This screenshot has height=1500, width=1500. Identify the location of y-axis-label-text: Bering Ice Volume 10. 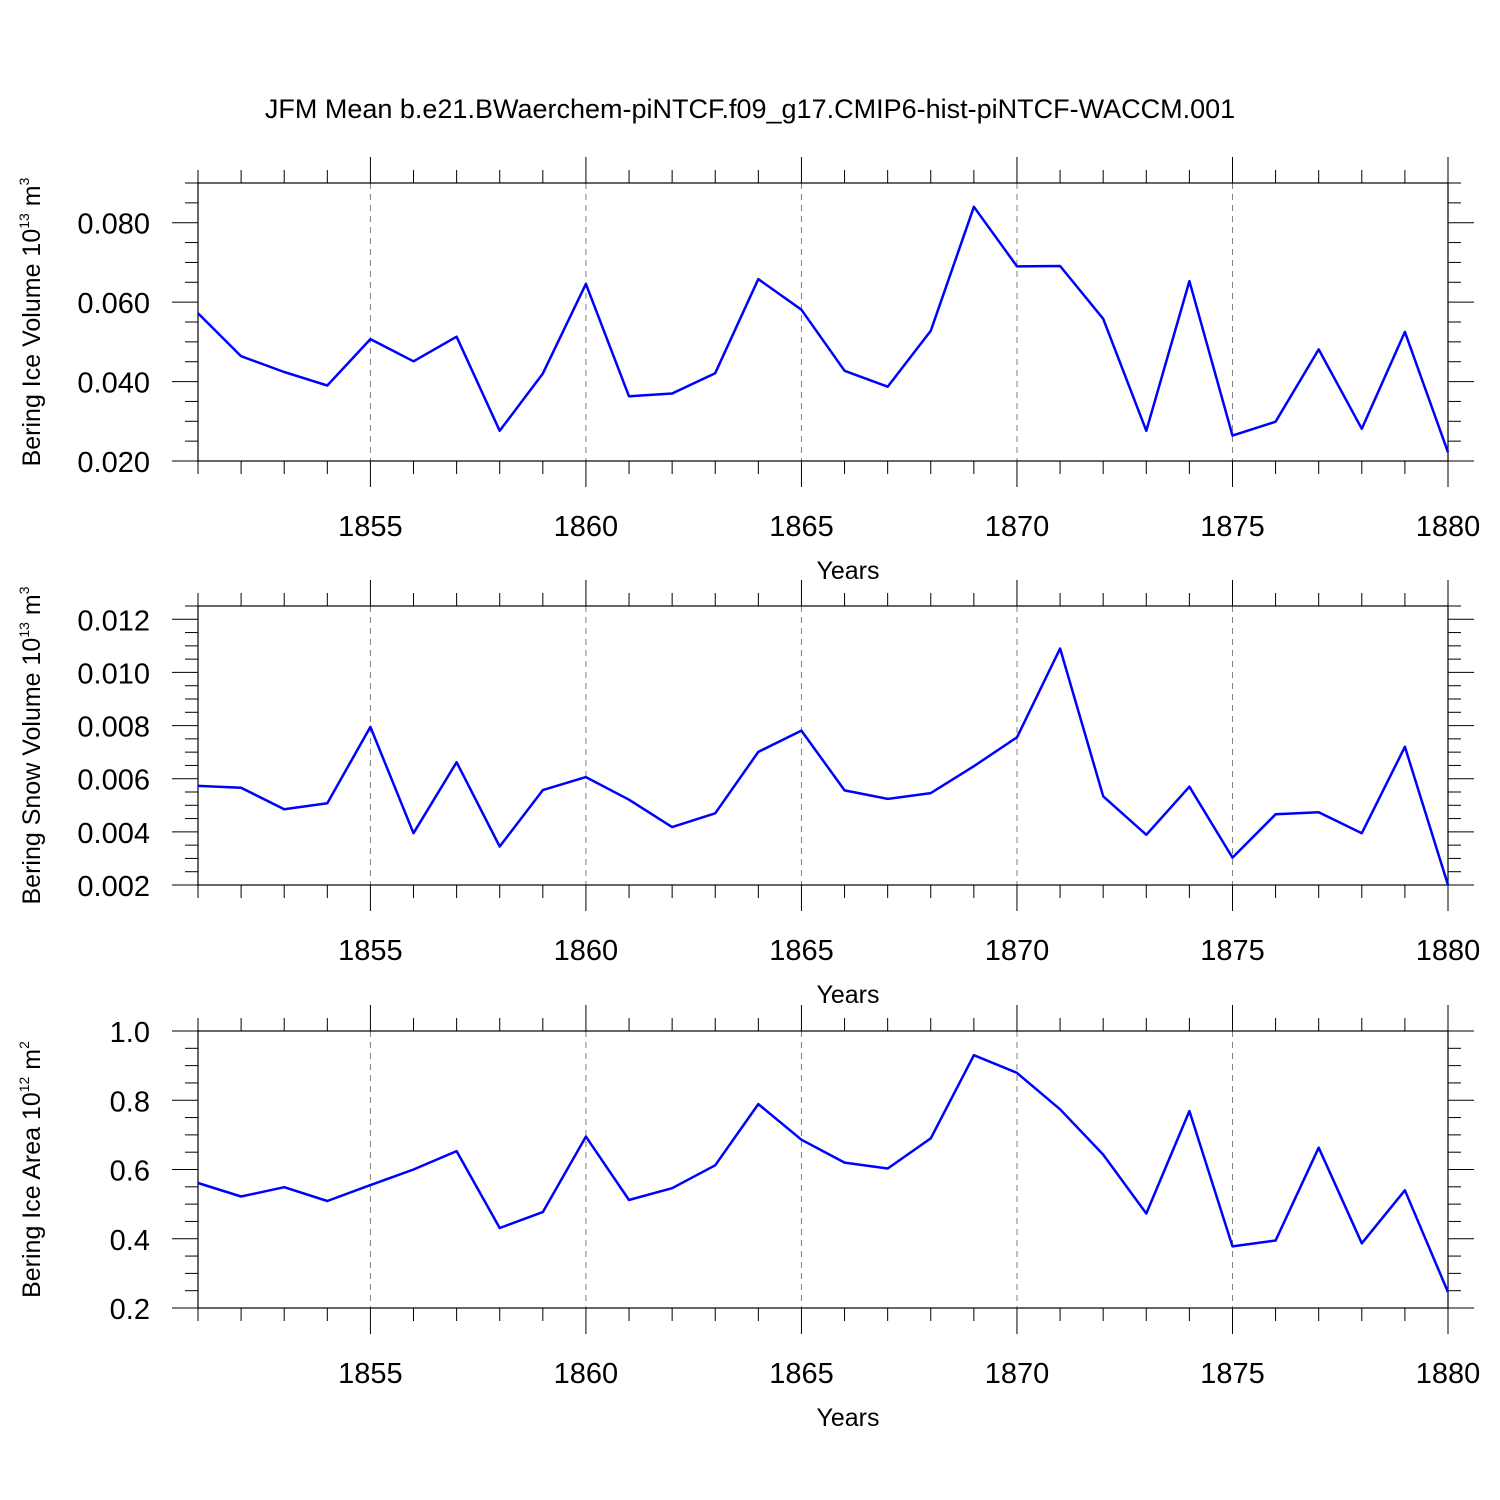
(32, 348).